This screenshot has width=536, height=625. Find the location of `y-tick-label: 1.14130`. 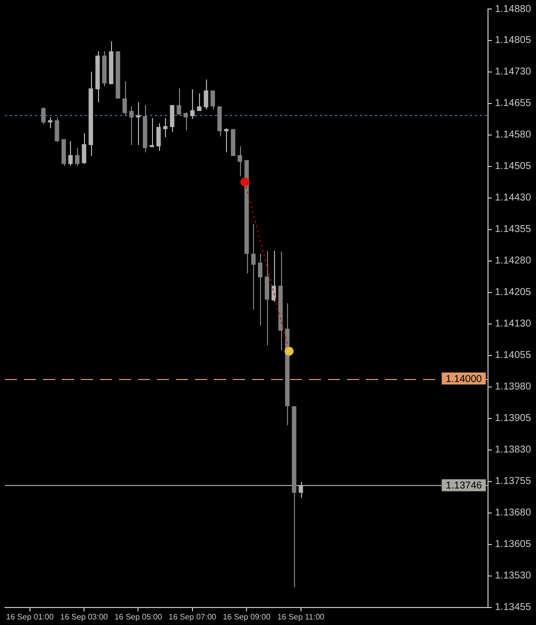

y-tick-label: 1.14130 is located at coordinates (513, 324).